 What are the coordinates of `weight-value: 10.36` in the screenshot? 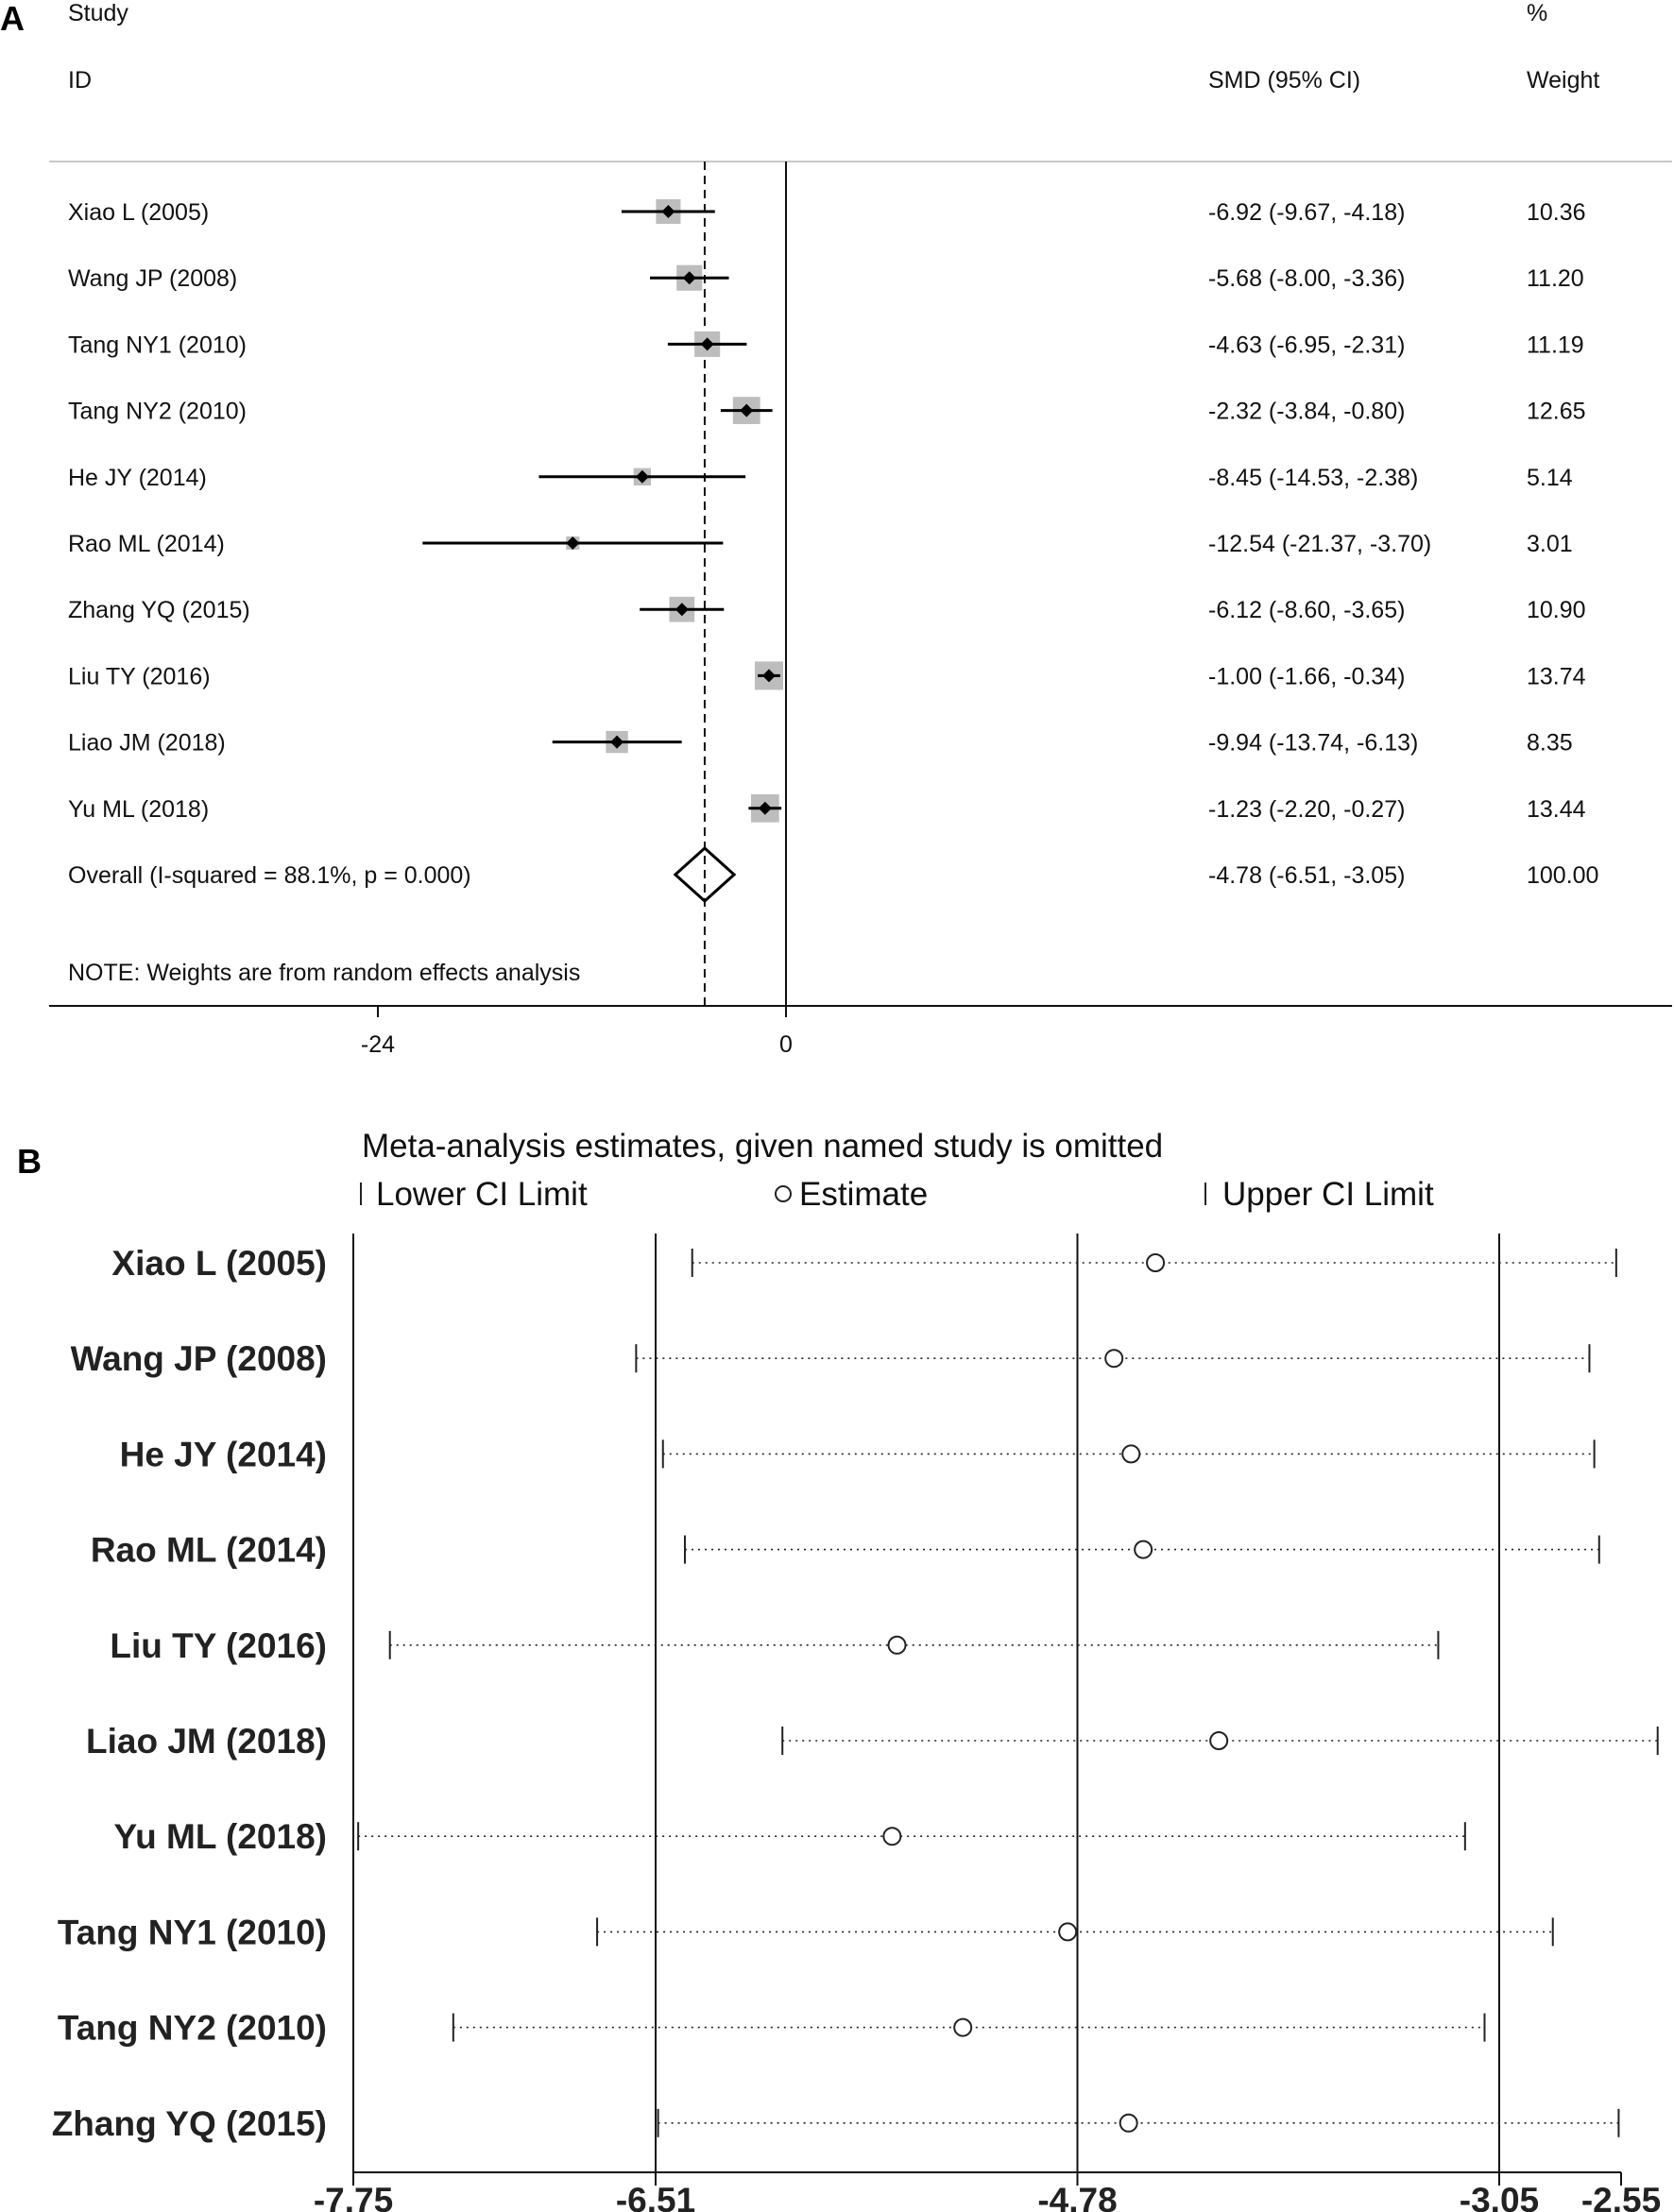 It's located at (1556, 212).